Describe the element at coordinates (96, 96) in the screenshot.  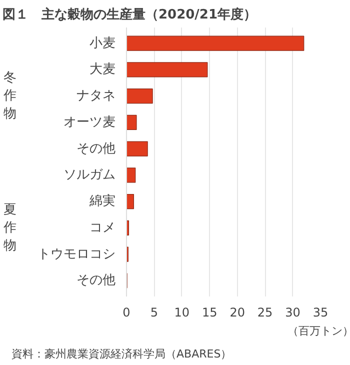
I see `y-tick-label: ナタネ` at that location.